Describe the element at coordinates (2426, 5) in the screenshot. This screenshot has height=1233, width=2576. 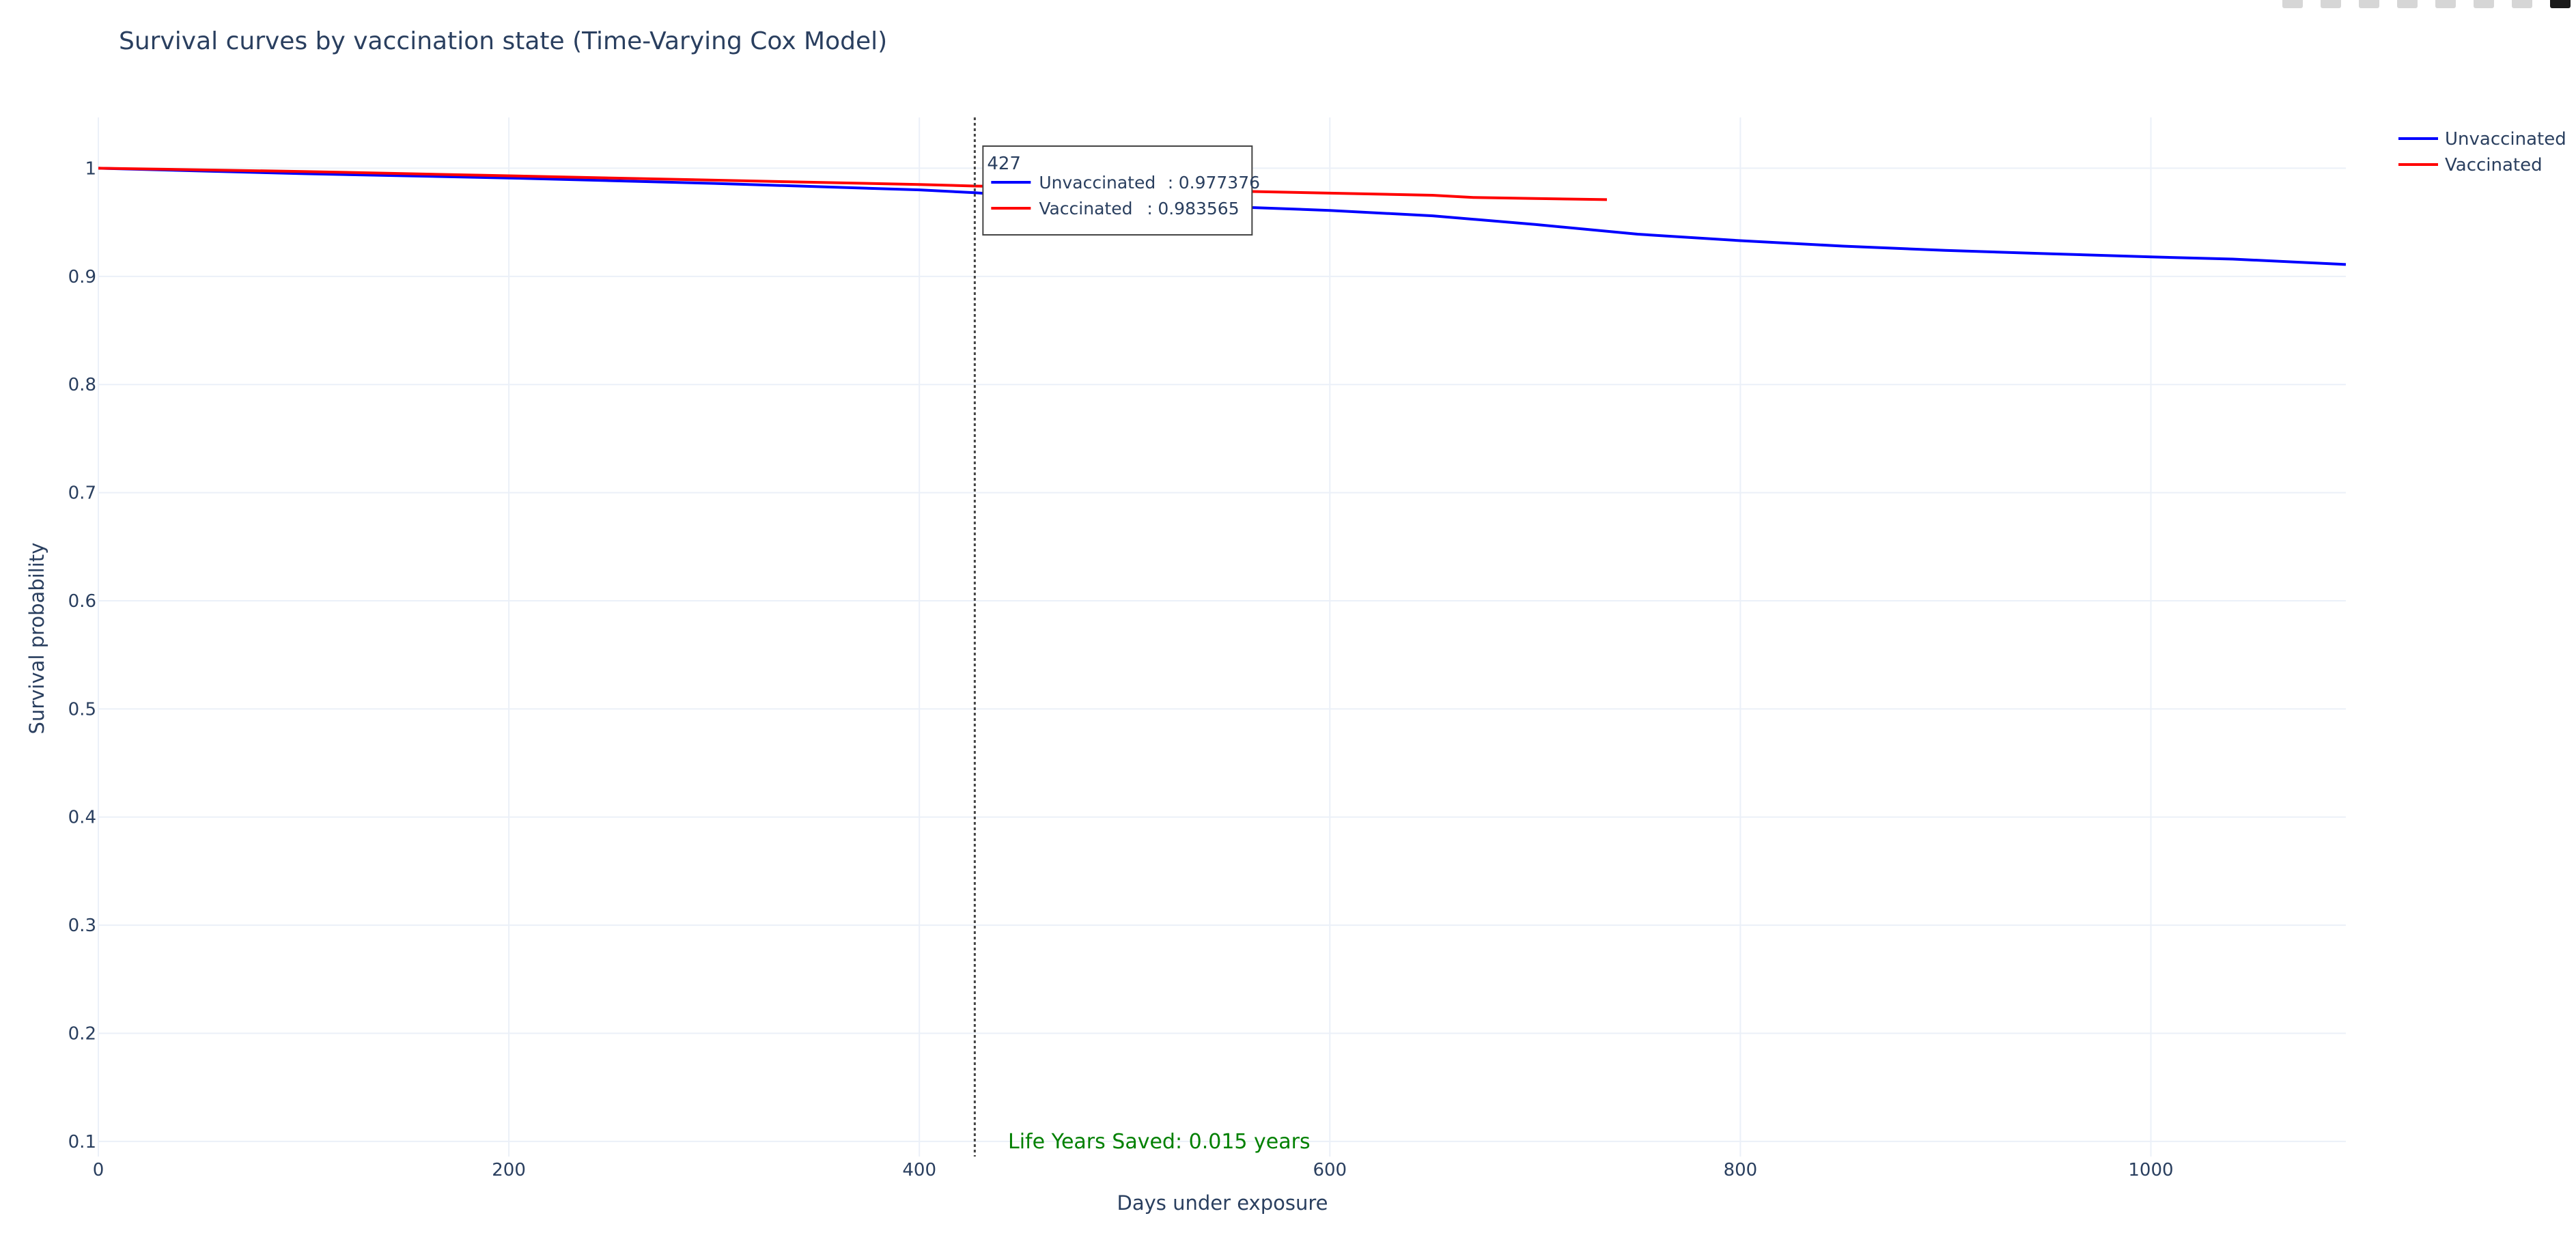
I see `modebar` at that location.